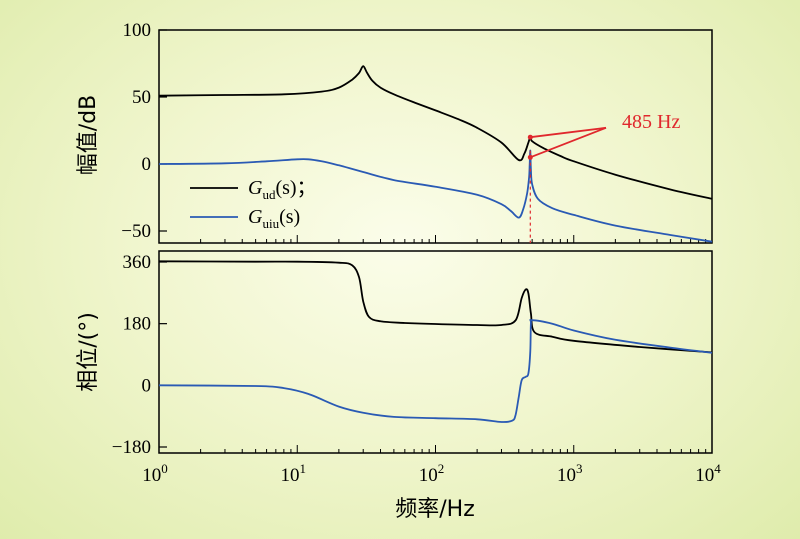 The image size is (800, 539). Describe the element at coordinates (603, 177) in the screenshot. I see `resonance-annotation: 485 Hz` at that location.